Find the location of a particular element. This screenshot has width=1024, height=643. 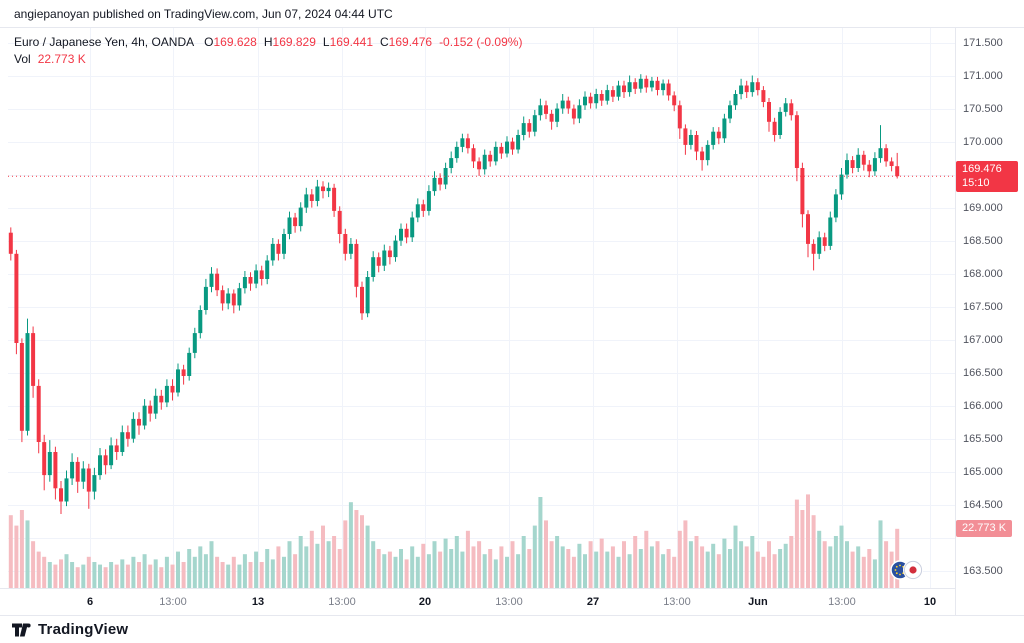

price-tick-label: 168.500 is located at coordinates (983, 240).